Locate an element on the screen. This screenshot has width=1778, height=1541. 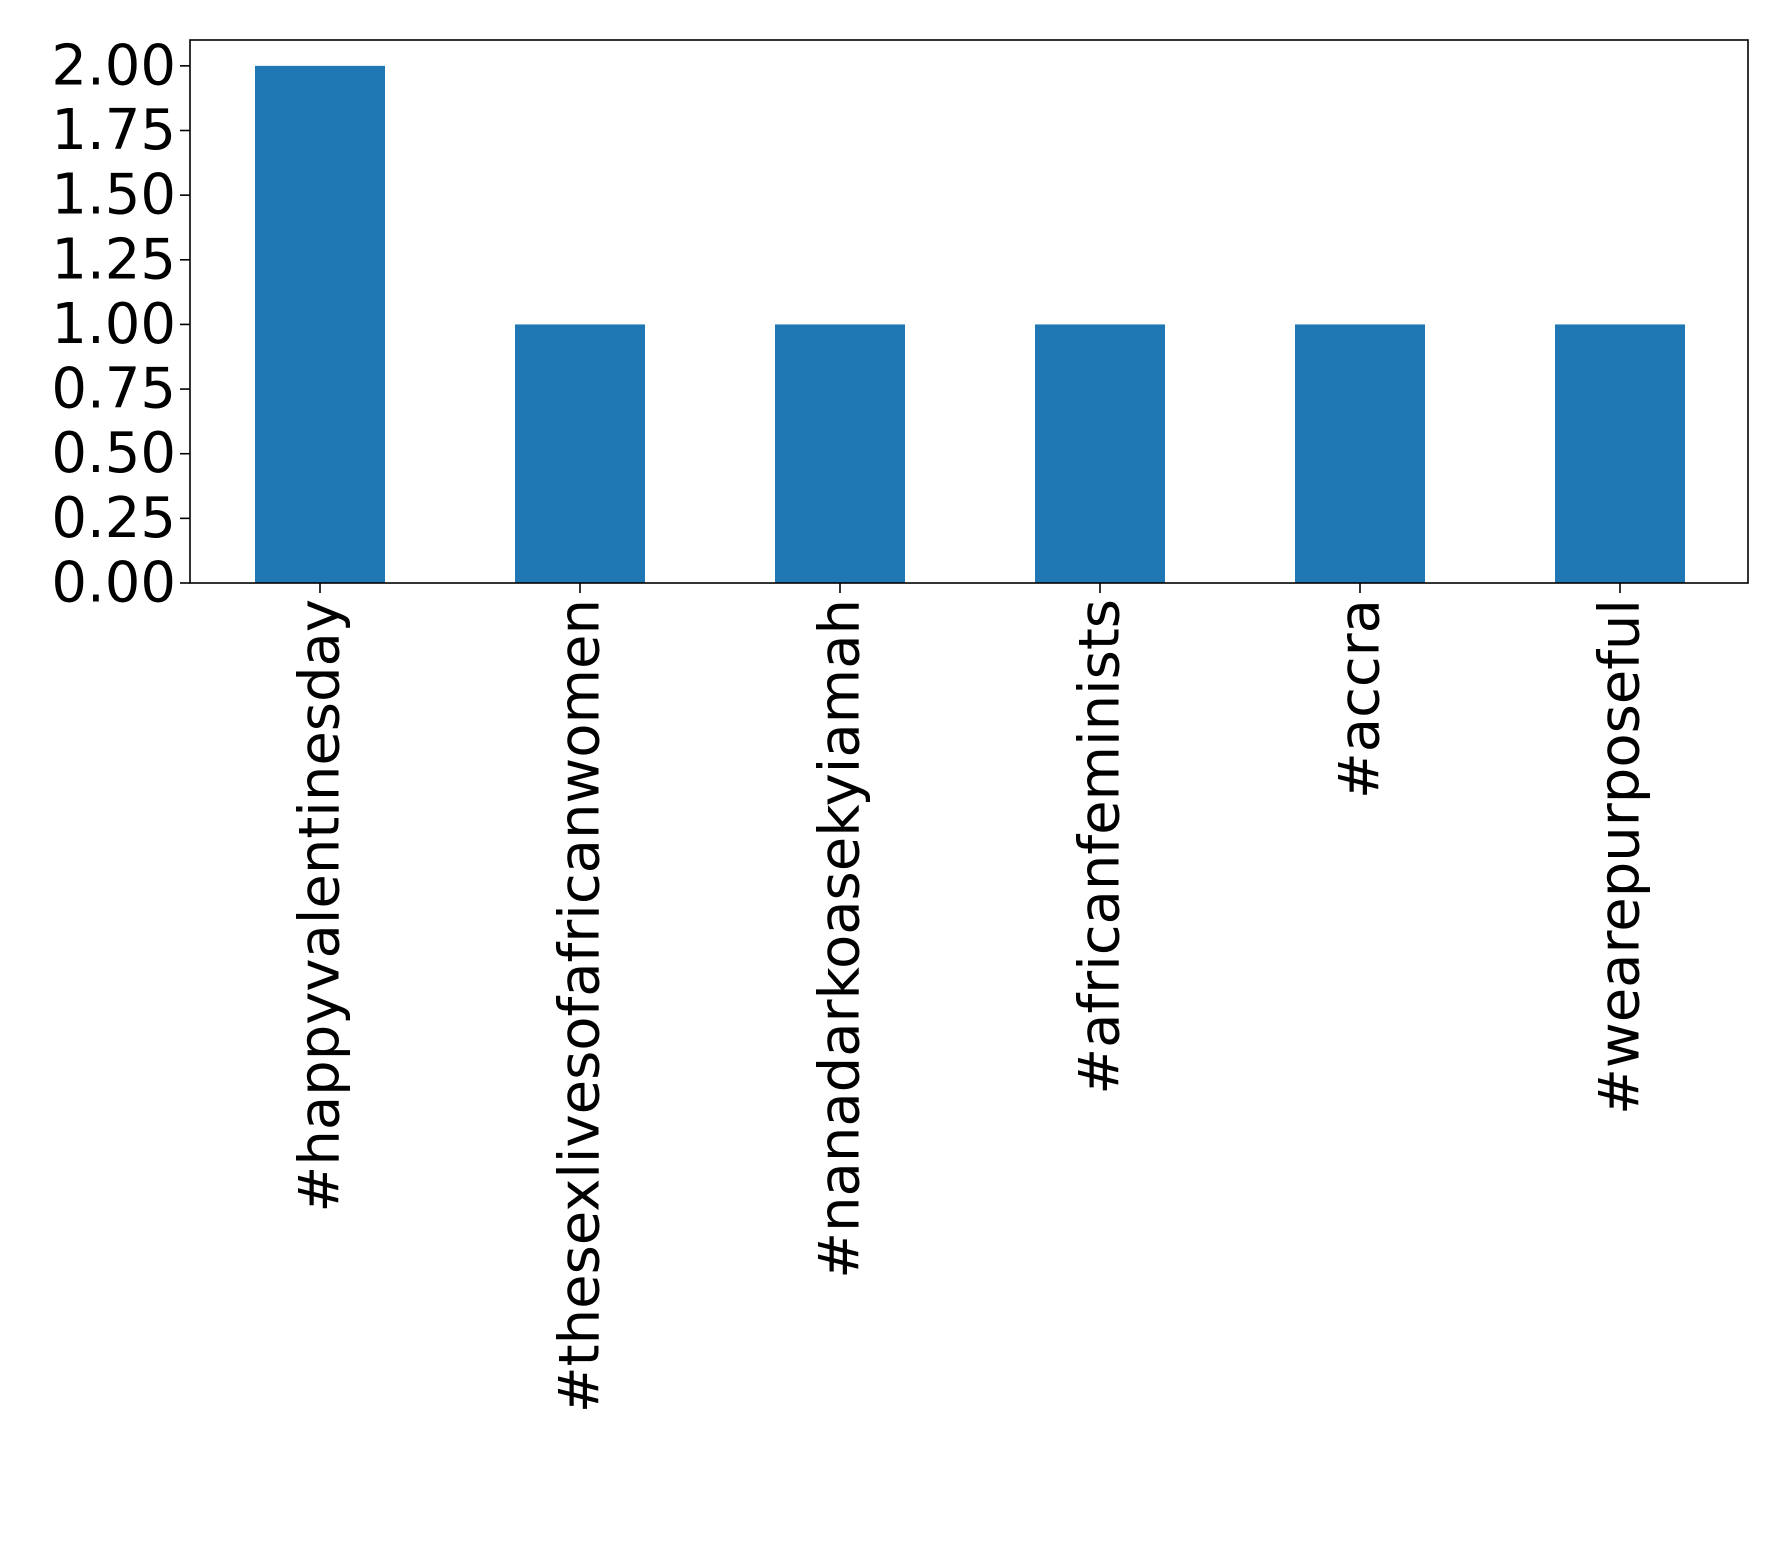
y-tick-label: 1.25 is located at coordinates (113, 259).